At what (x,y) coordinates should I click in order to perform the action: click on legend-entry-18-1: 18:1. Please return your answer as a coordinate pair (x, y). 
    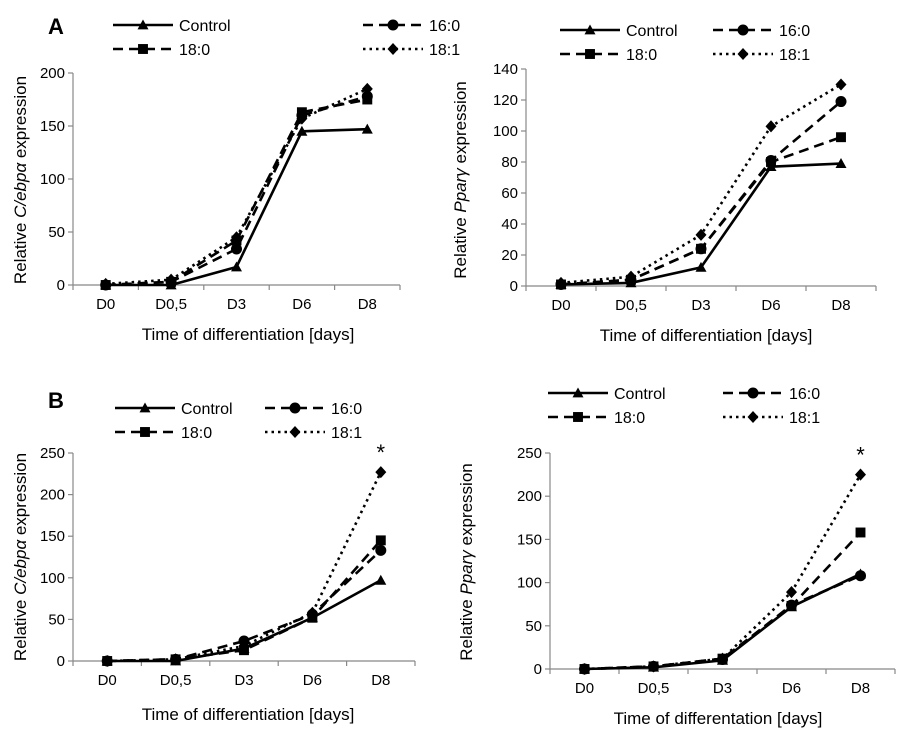
    Looking at the image, I should click on (761, 55).